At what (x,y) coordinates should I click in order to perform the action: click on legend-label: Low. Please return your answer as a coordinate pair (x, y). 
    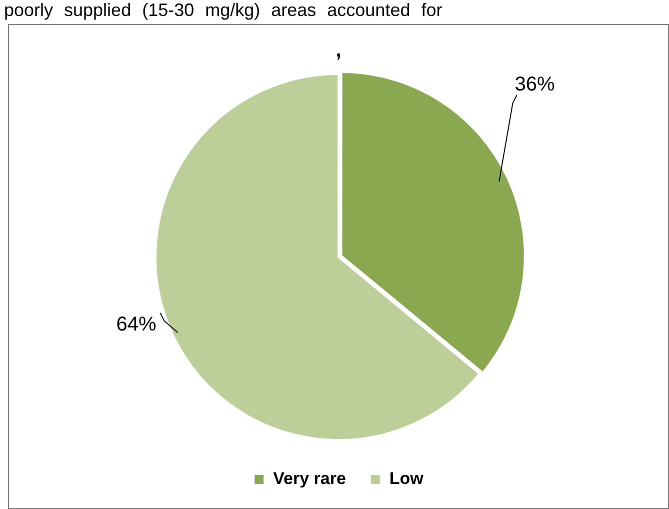
    Looking at the image, I should click on (406, 478).